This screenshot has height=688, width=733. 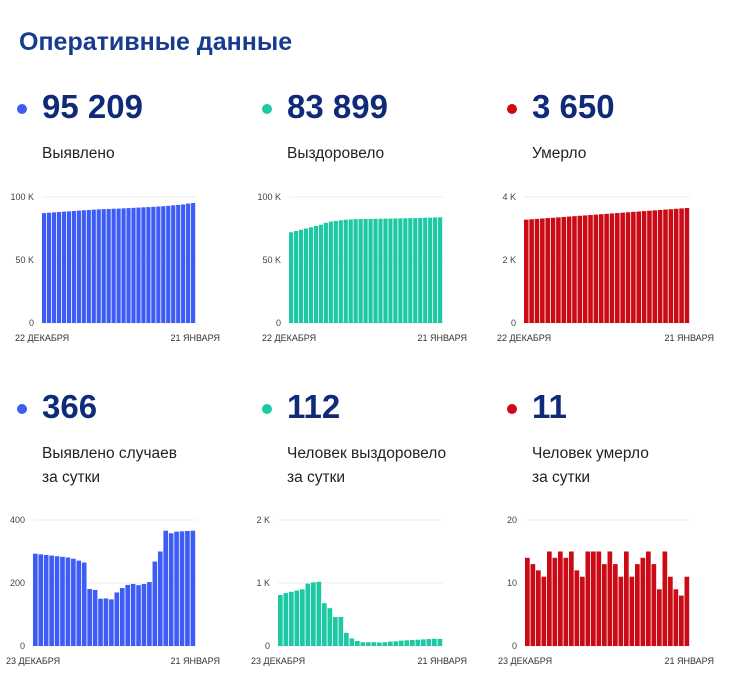 What do you see at coordinates (512, 583) in the screenshot?
I see `y-tick-label: 10` at bounding box center [512, 583].